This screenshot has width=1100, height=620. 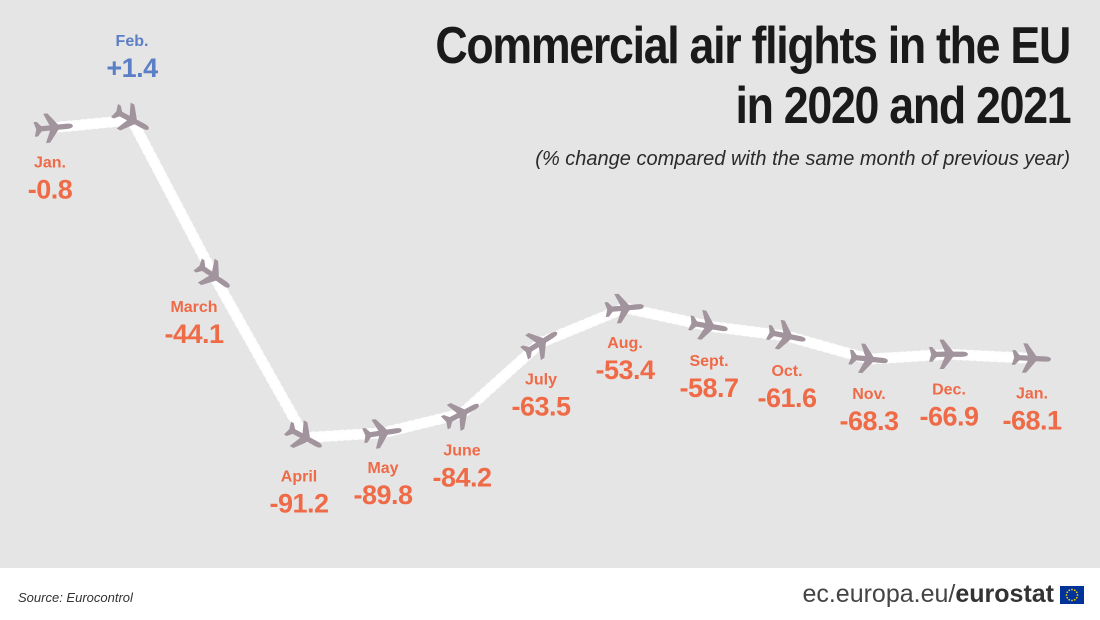 I want to click on chart-title-line-1: Commercial air flights in the EU, so click(x=753, y=46).